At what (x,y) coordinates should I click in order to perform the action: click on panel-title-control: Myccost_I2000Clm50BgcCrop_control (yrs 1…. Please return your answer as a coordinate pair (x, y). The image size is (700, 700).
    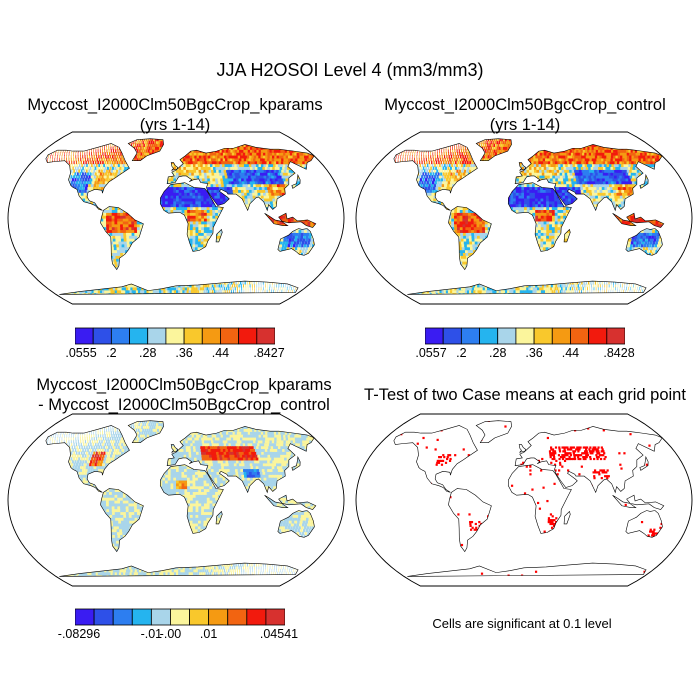
    Looking at the image, I should click on (525, 115).